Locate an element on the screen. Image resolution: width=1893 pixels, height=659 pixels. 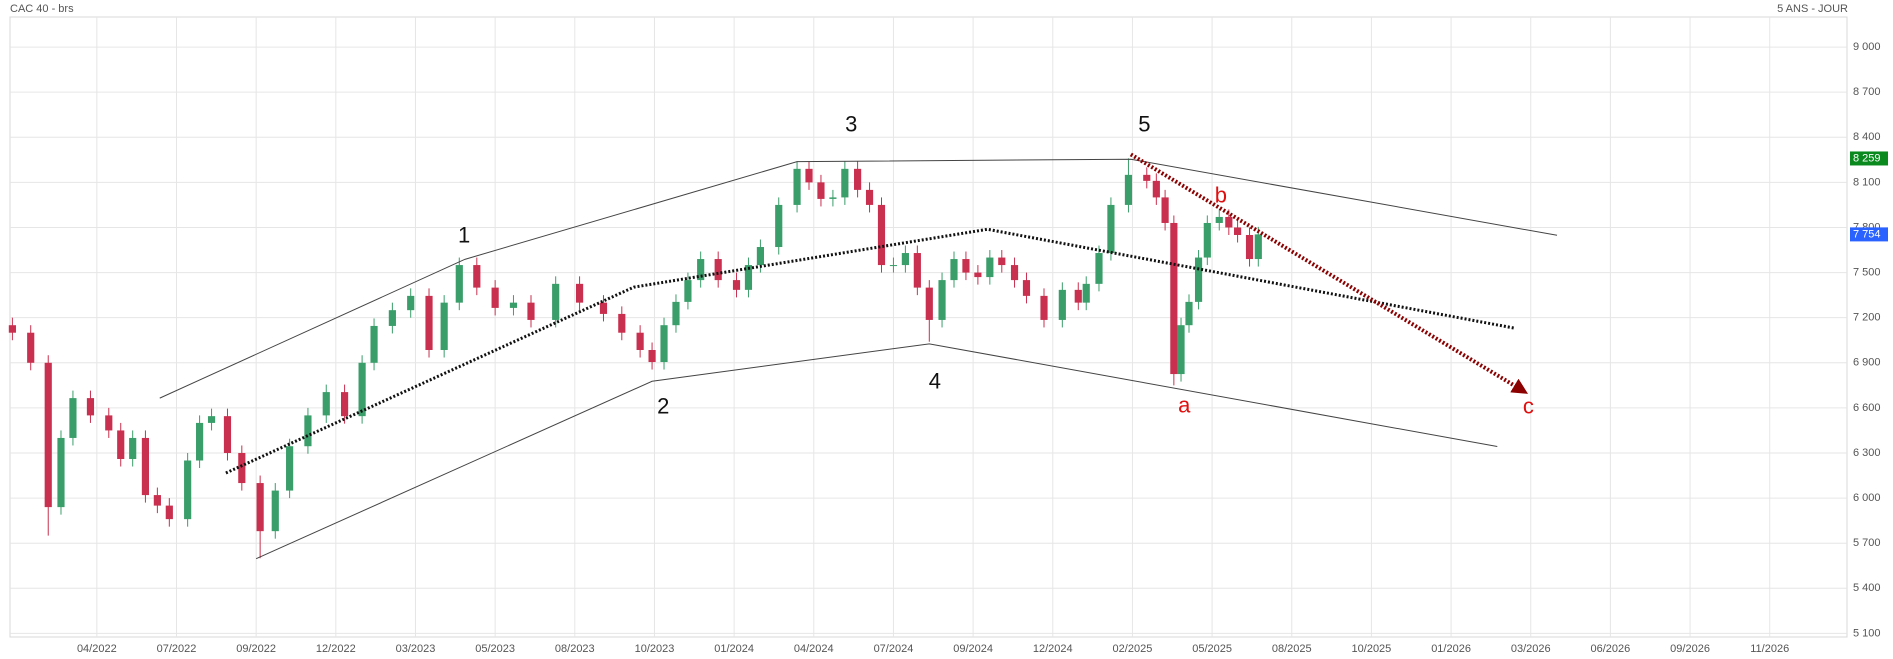
x-tick-label: 10/2023 is located at coordinates (655, 649).